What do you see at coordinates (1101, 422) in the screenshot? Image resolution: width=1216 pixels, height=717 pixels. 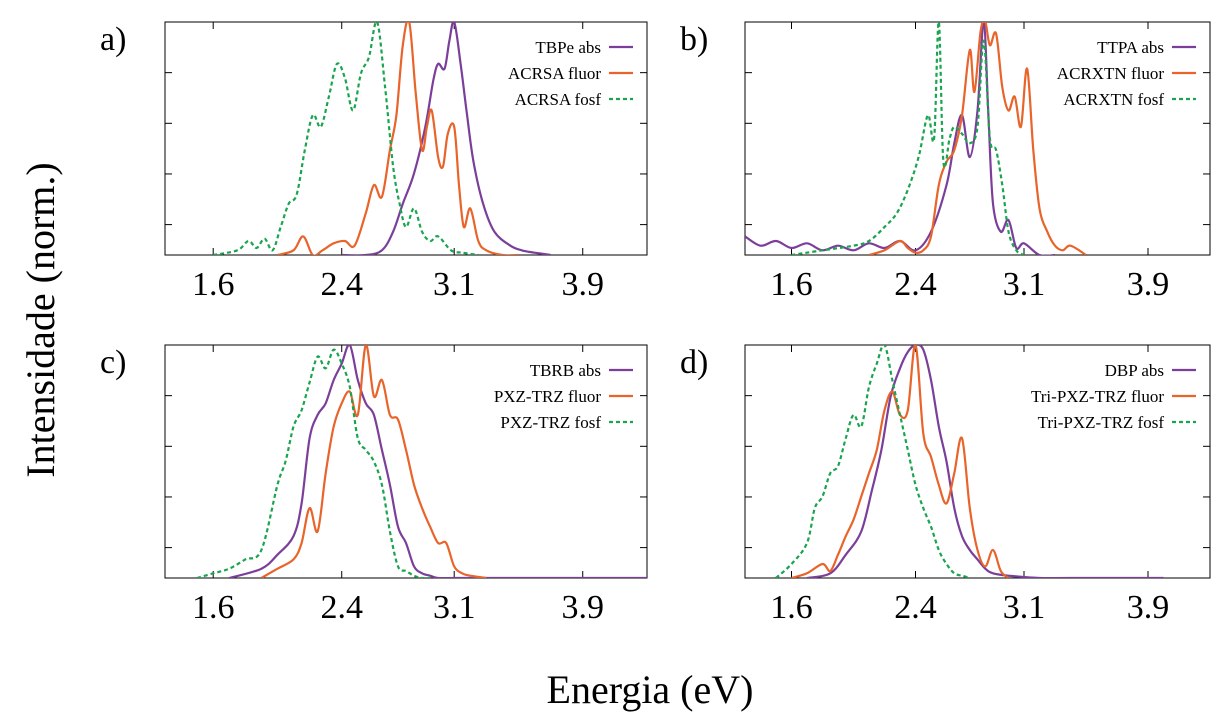 I see `legend-label: Tri-PXZ-TRZ fosf` at bounding box center [1101, 422].